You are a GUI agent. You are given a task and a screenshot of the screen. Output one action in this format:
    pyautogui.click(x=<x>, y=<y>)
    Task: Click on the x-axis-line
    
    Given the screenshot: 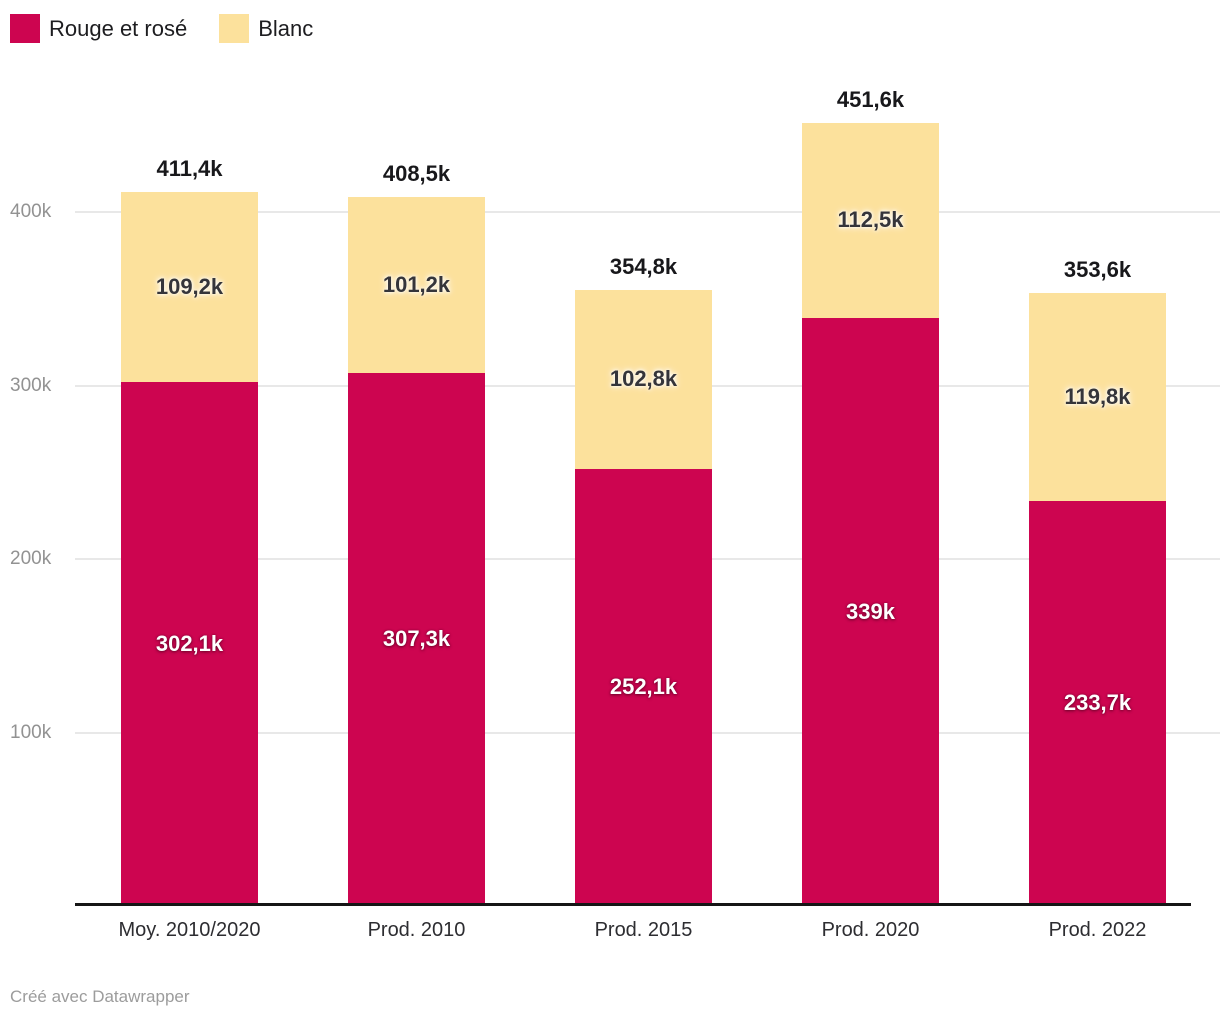 What is the action you would take?
    pyautogui.click(x=633, y=904)
    